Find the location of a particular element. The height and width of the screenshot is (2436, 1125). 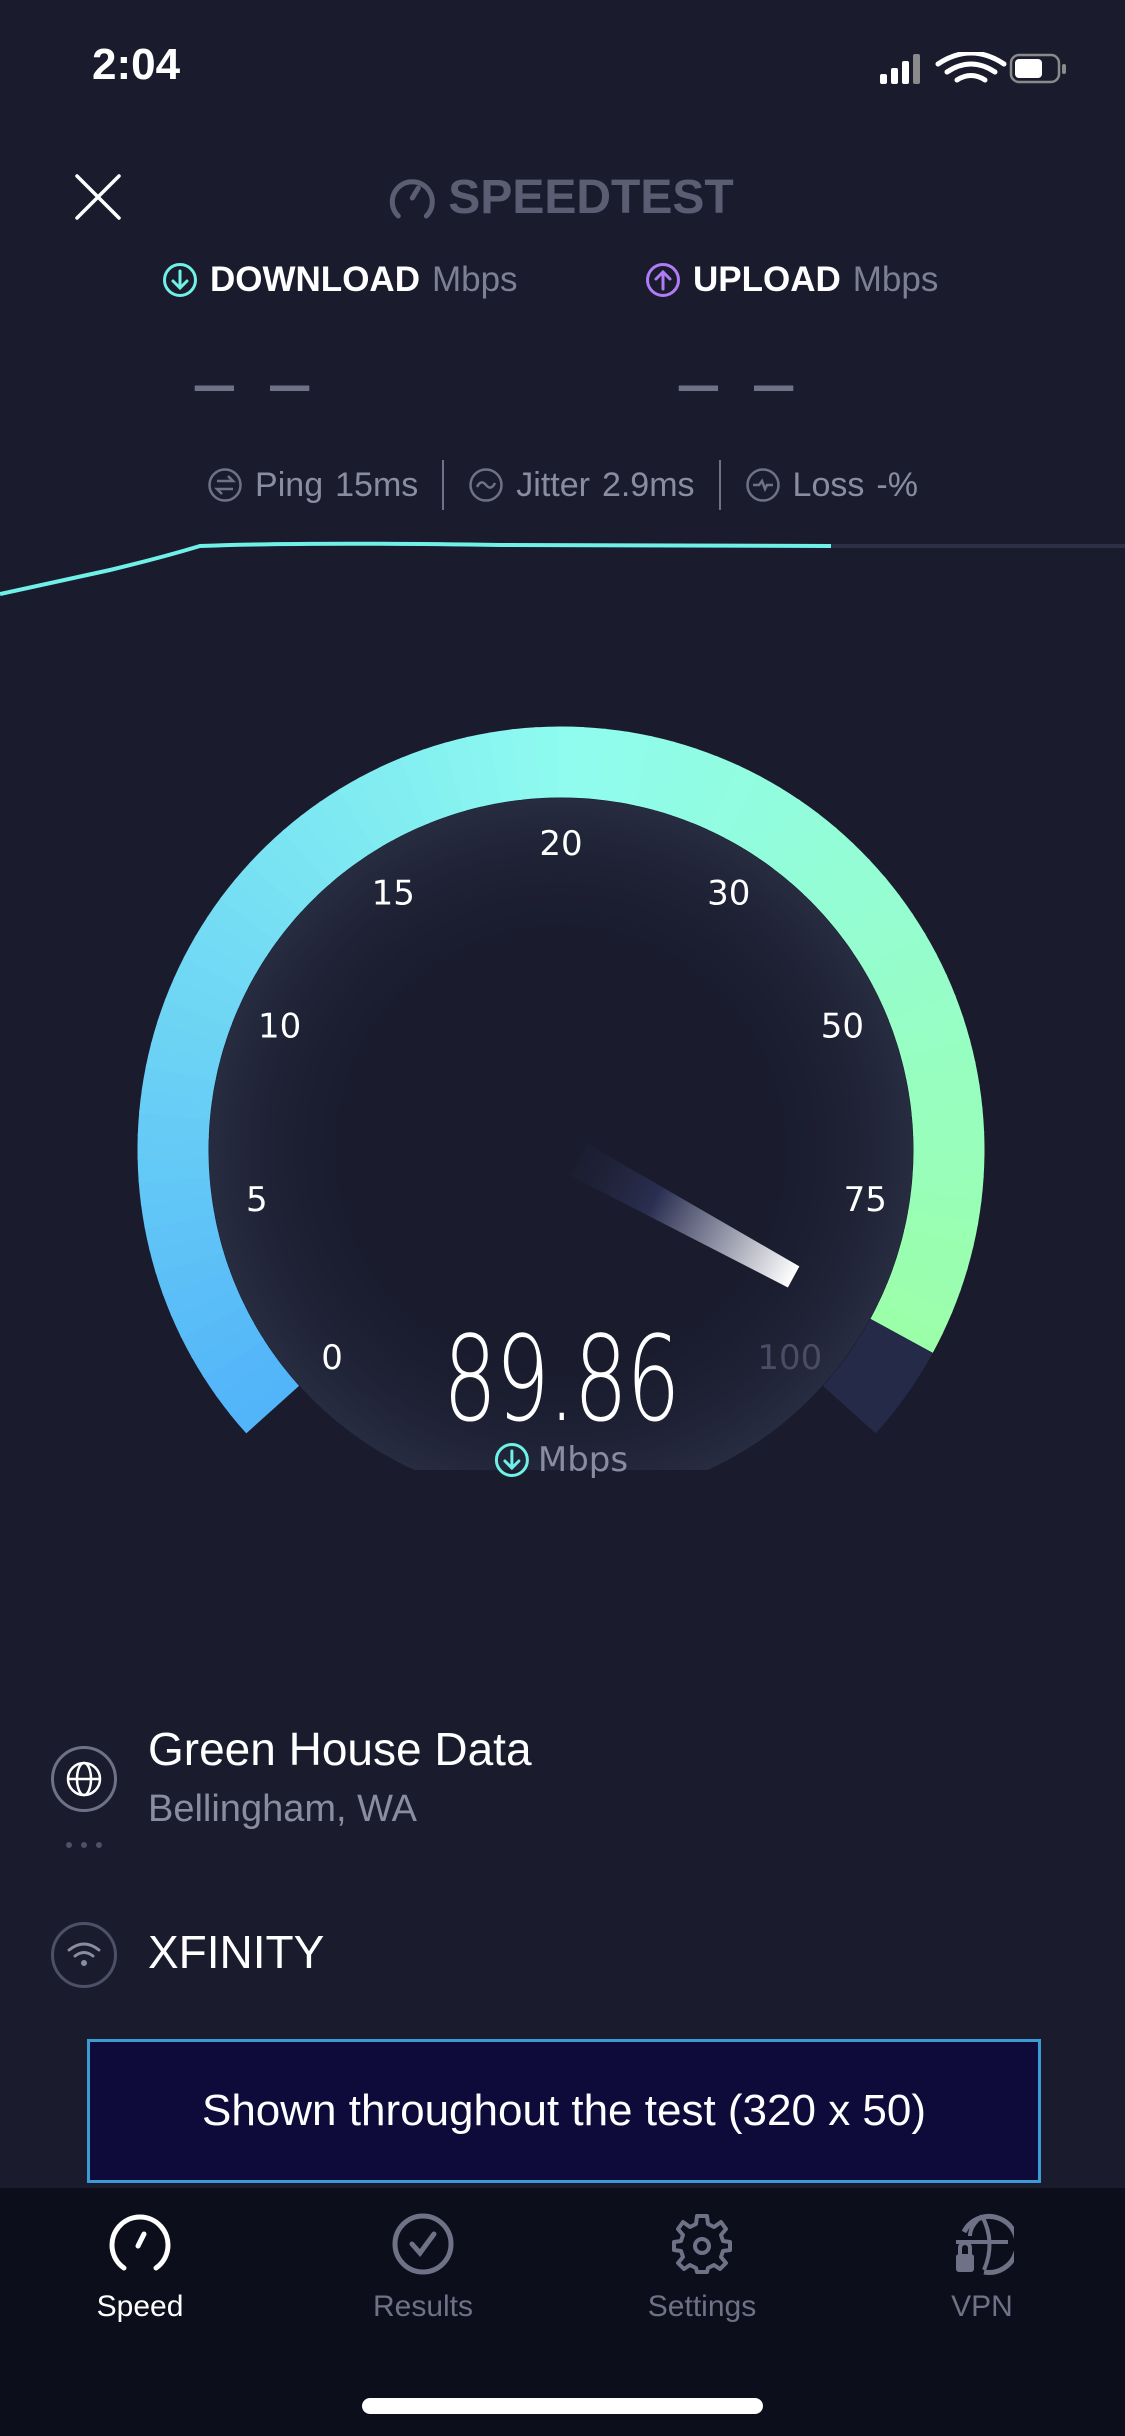

tab-settings: Settings is located at coordinates (702, 2268).